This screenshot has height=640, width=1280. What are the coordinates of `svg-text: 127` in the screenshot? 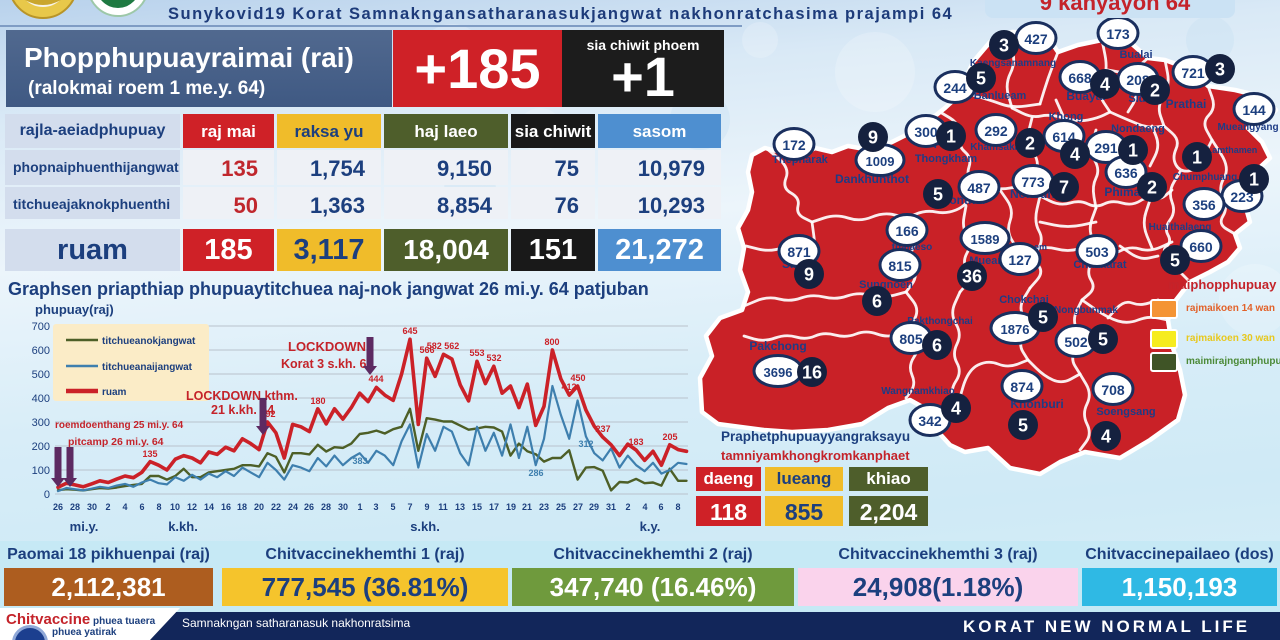 It's located at (1020, 260).